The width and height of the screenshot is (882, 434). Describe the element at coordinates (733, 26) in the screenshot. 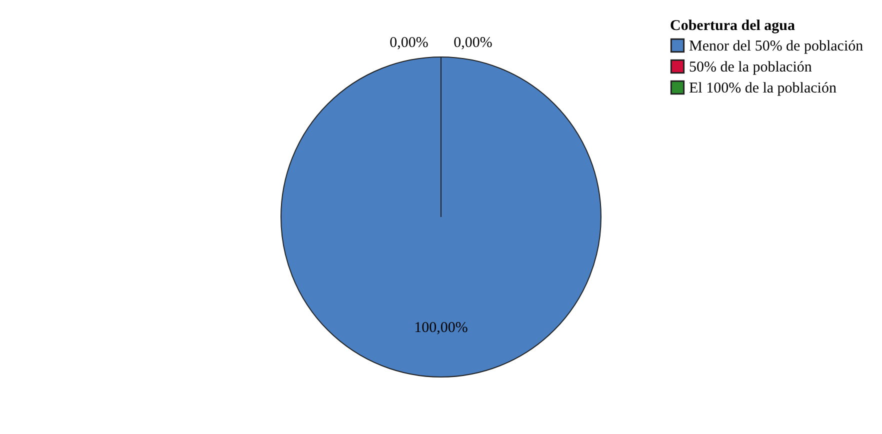

I see `legend-title: Cobertura del agua` at that location.